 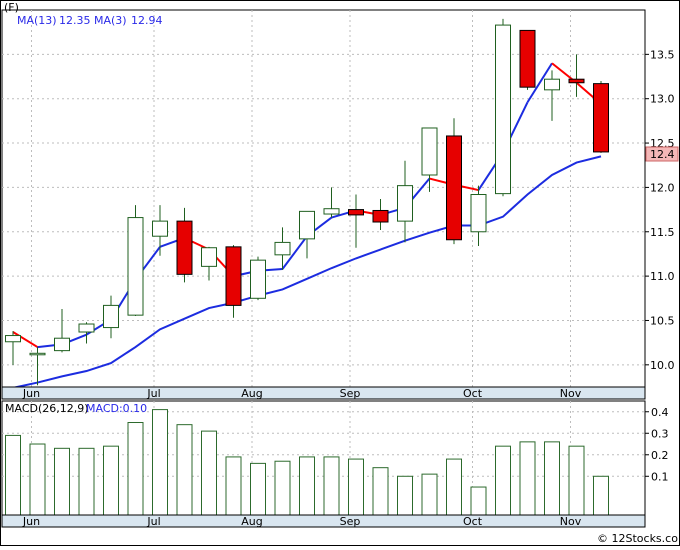 What do you see at coordinates (662, 232) in the screenshot?
I see `price-y-tick-label: 11.5` at bounding box center [662, 232].